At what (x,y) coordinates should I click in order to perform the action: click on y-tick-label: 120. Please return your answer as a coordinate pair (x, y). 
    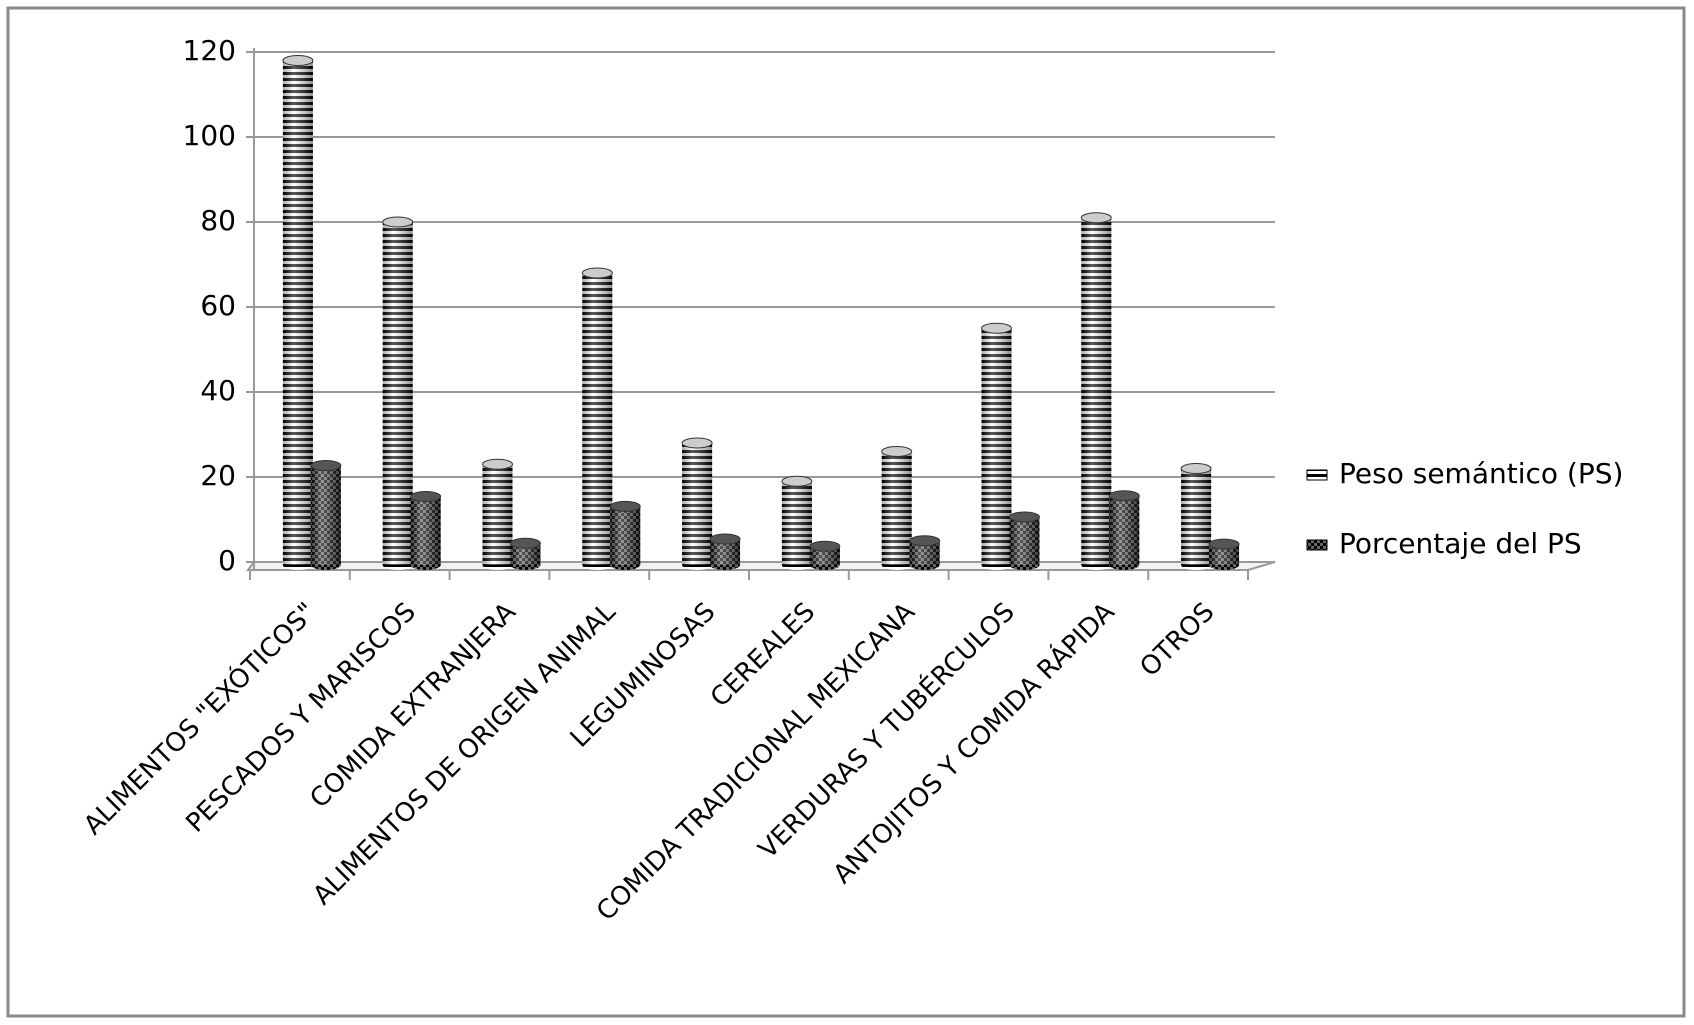
    Looking at the image, I should click on (209, 50).